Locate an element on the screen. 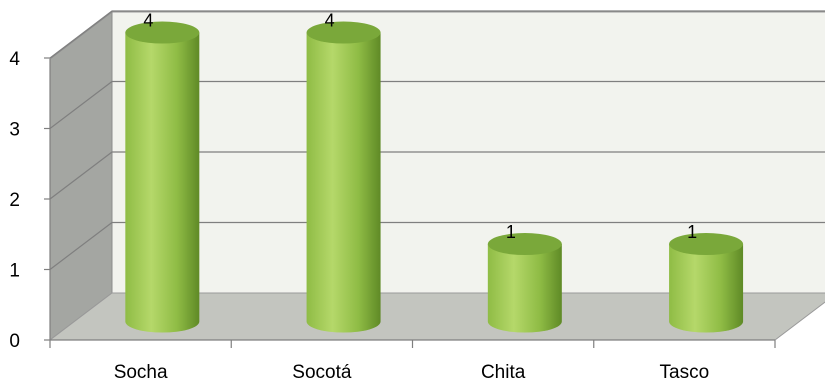  y-tick-label: 1 is located at coordinates (14, 271).